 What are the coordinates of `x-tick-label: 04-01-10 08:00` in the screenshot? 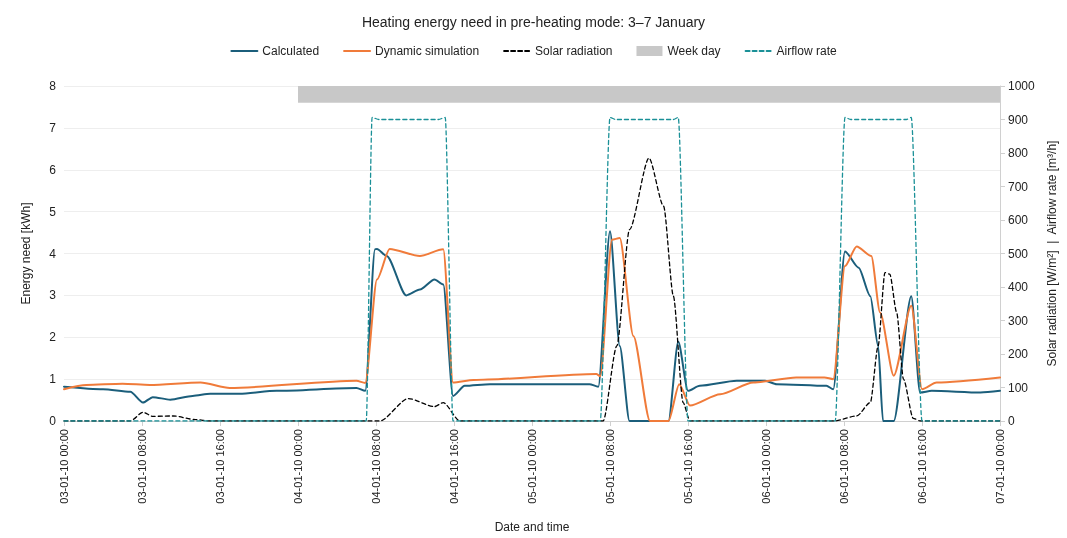 It's located at (376, 466).